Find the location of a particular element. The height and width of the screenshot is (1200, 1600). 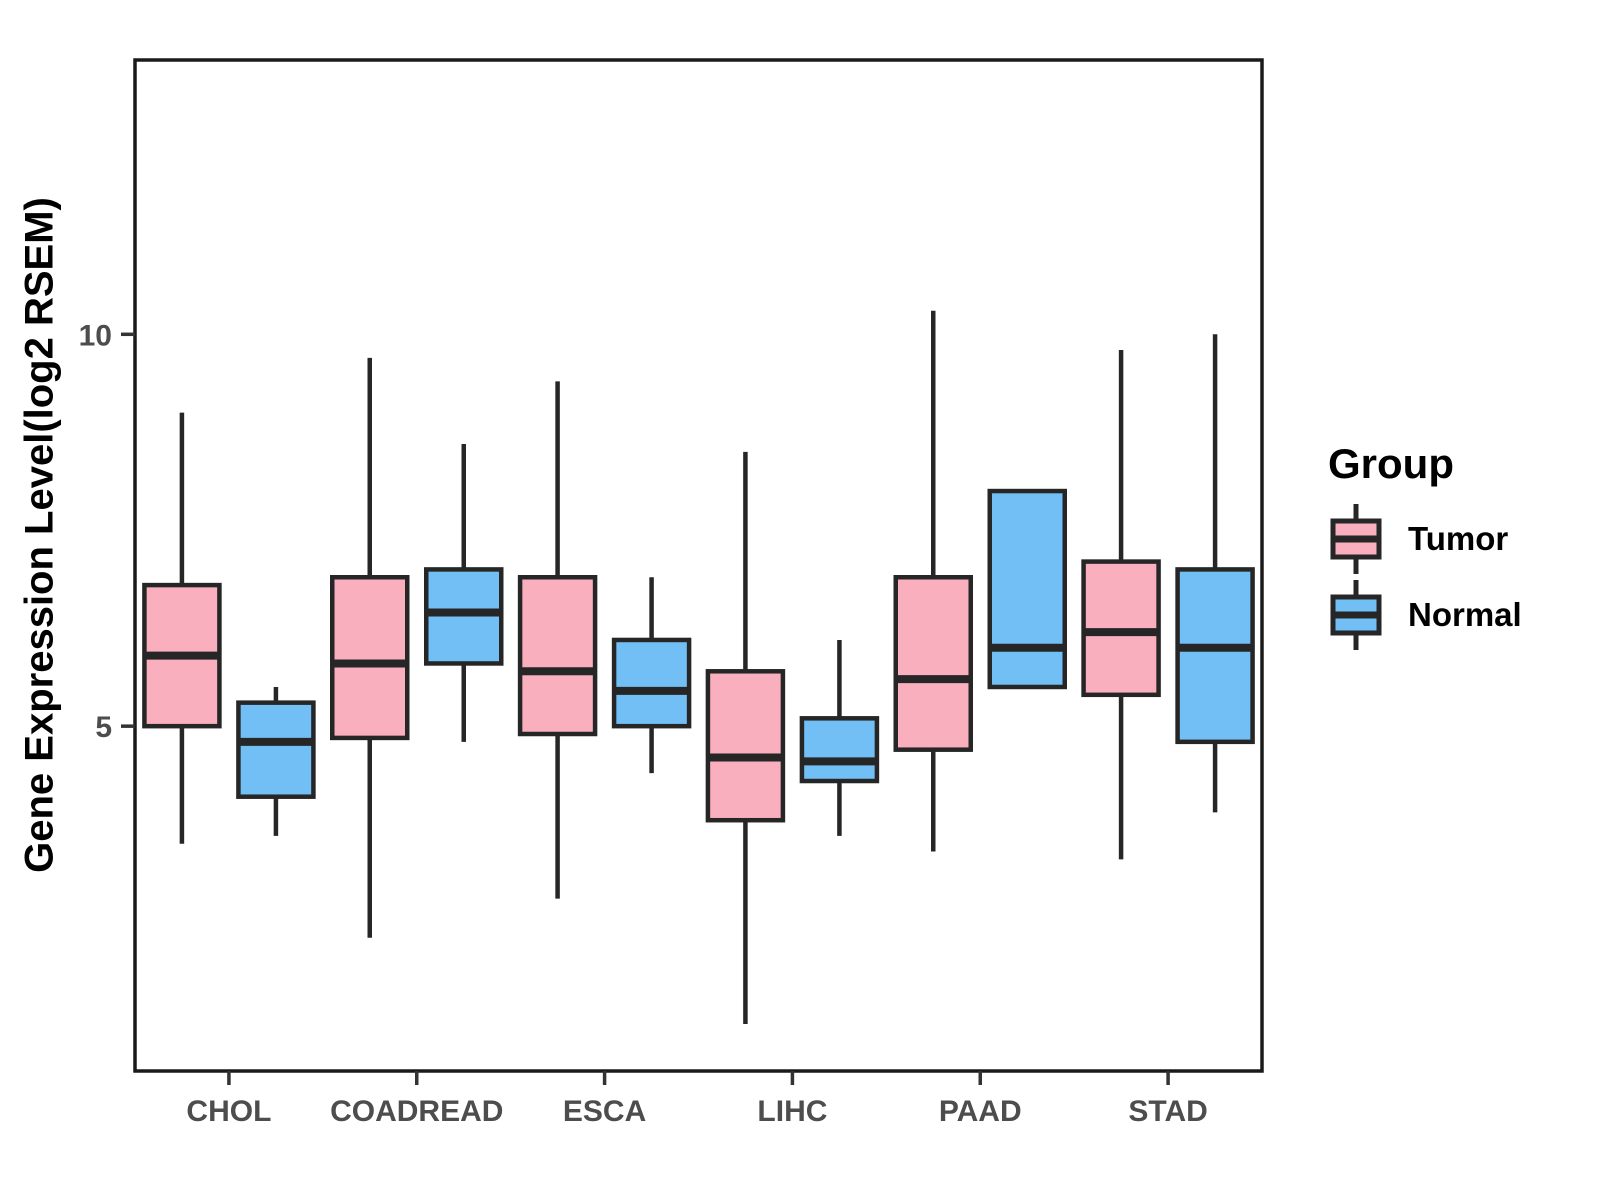

legend-item-tumor: Tumor is located at coordinates (1425, 539).